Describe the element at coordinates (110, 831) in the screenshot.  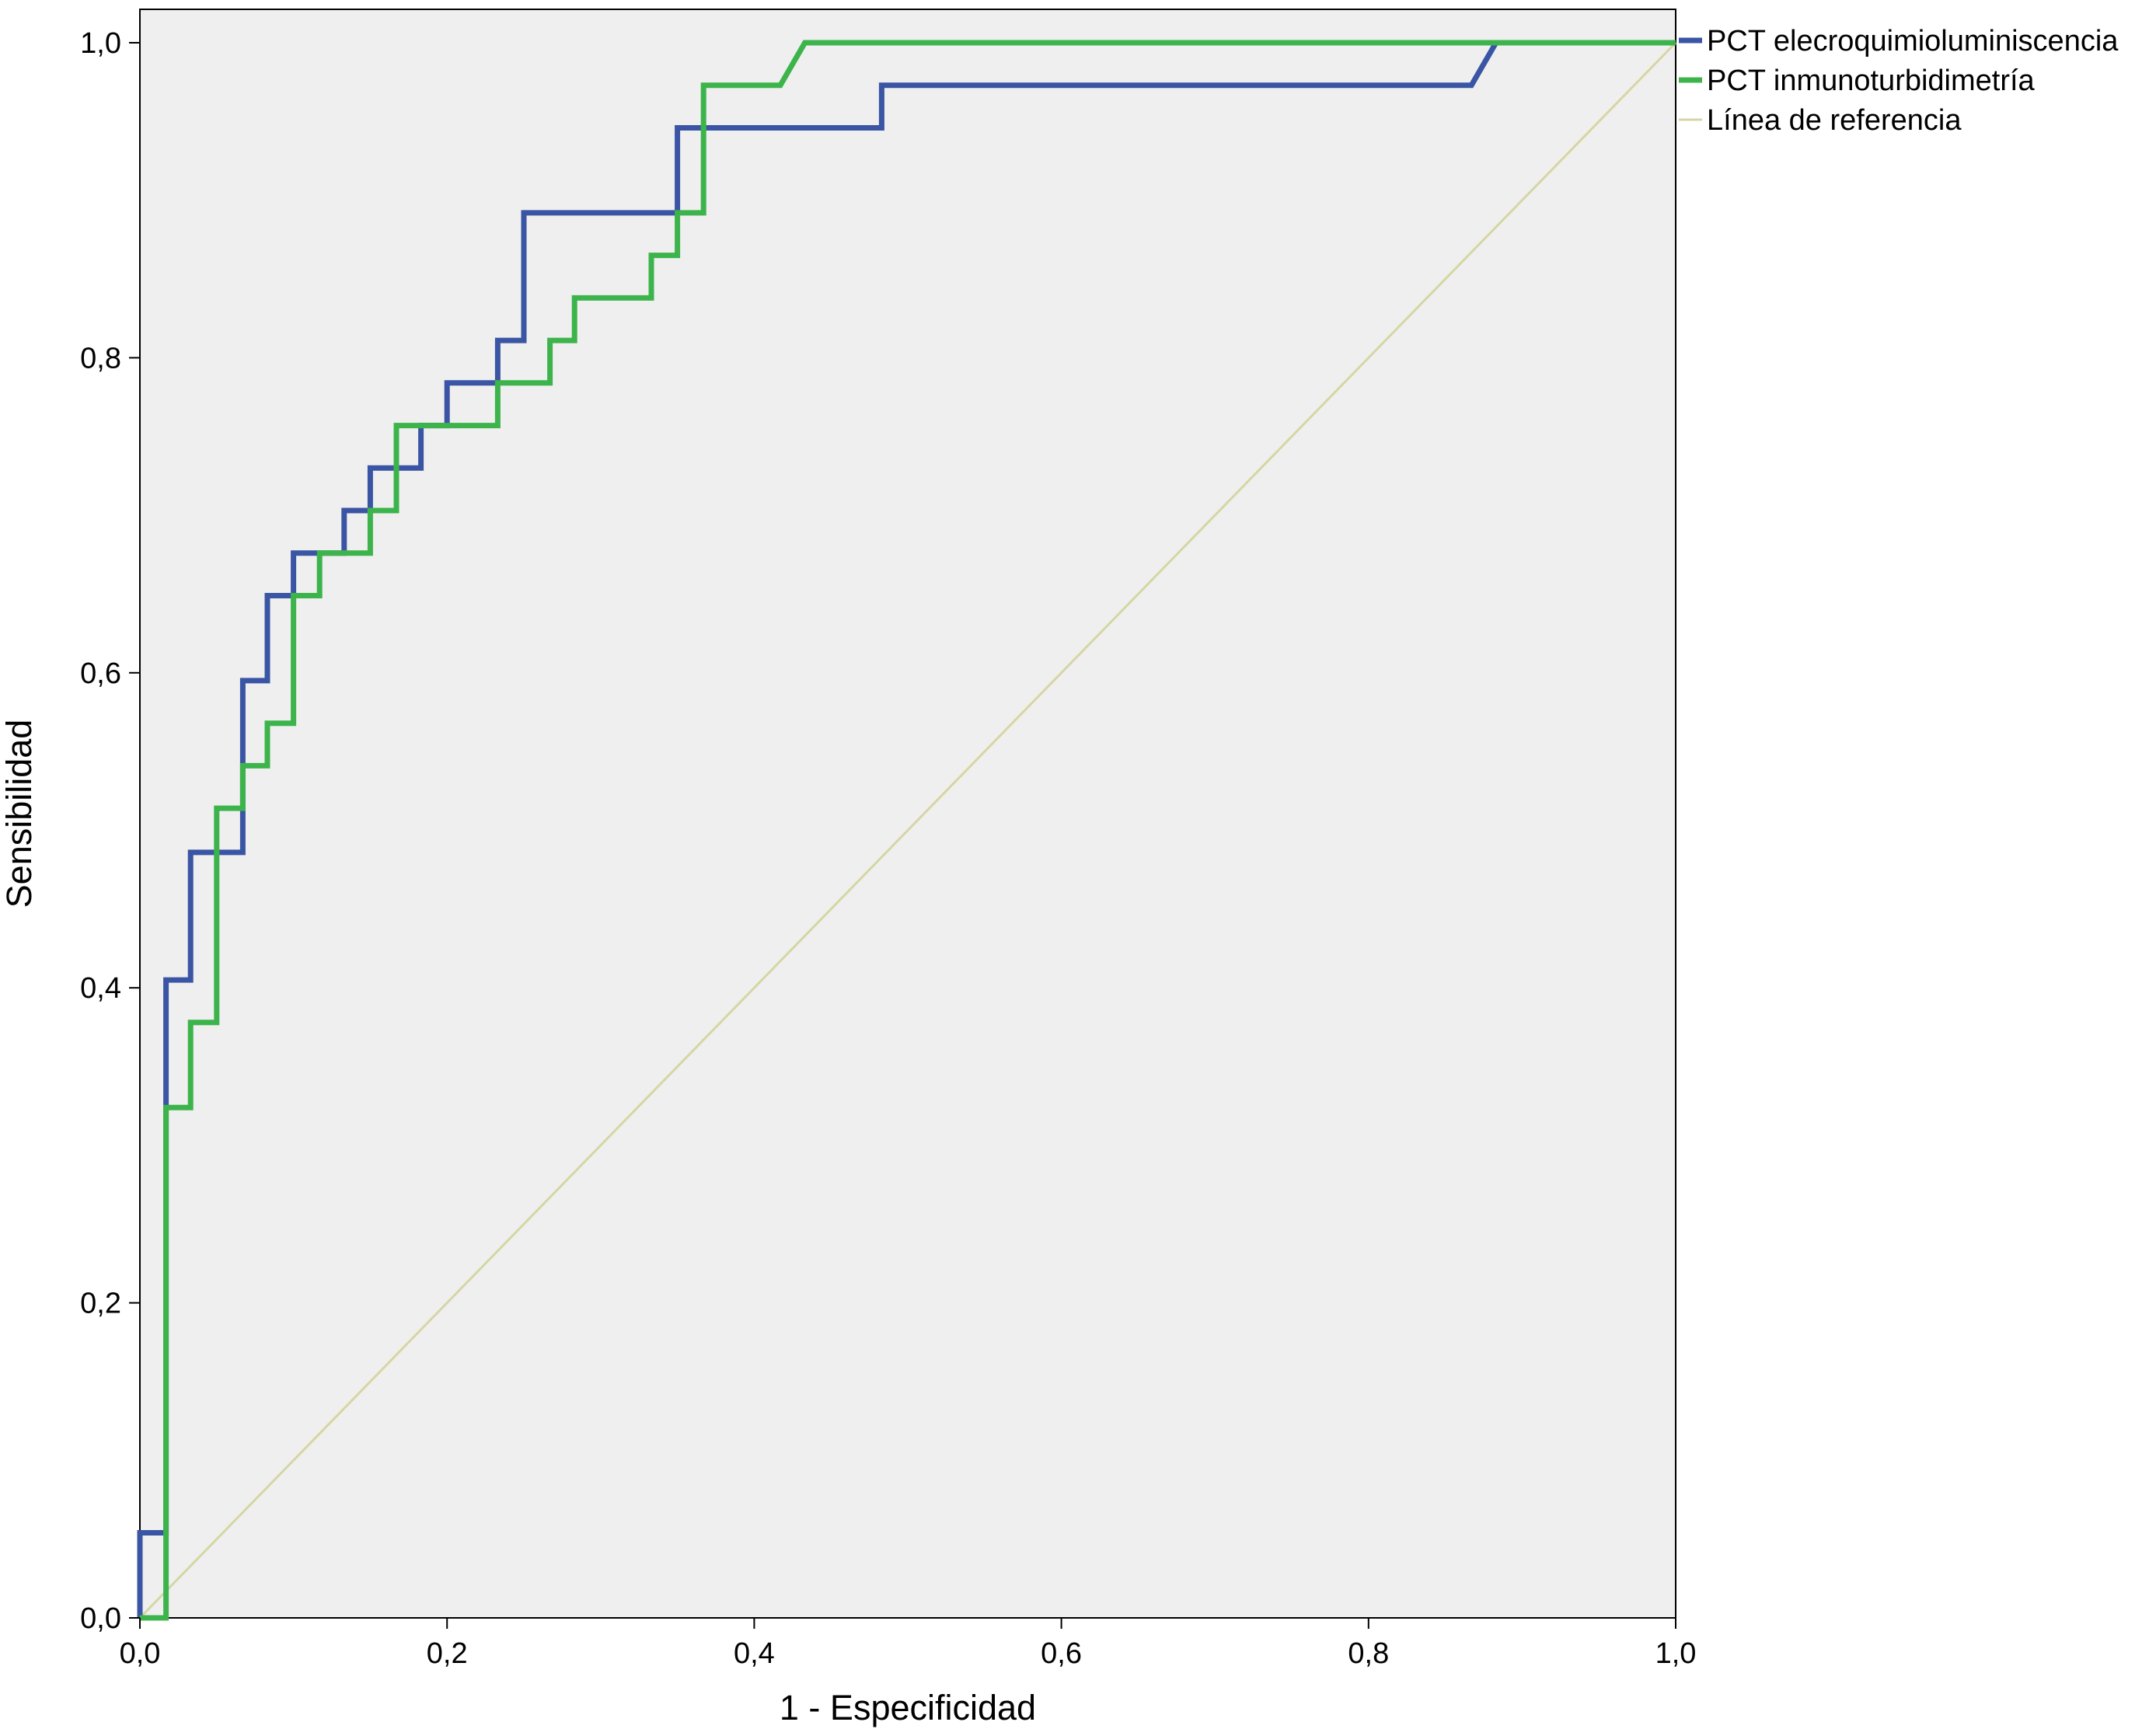
I see `y-axis: 0,0 0,2 0,4 0,6 0,8 1,0` at that location.